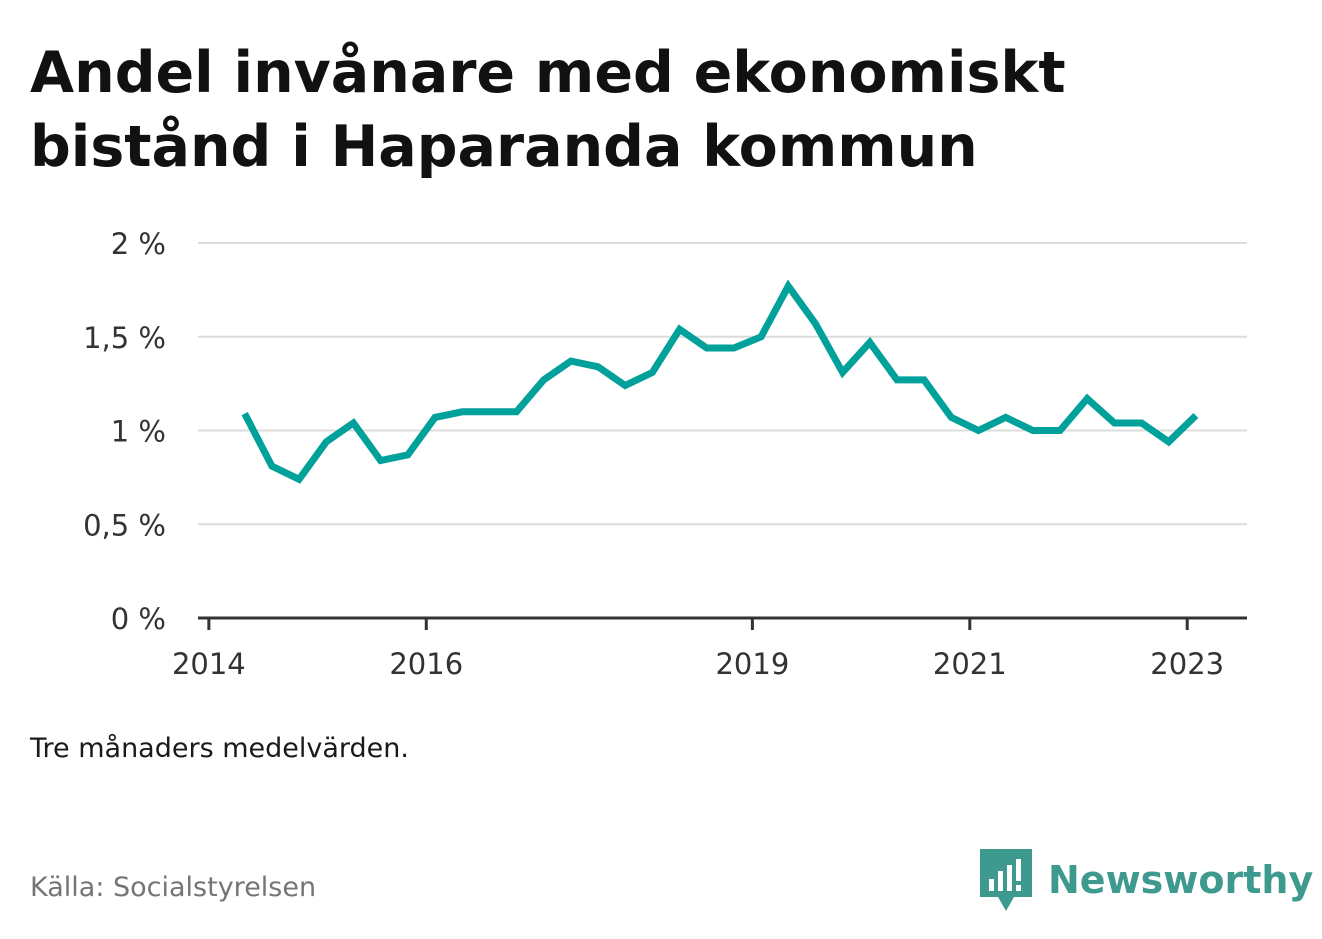 The height and width of the screenshot is (939, 1322). Describe the element at coordinates (1006, 880) in the screenshot. I see `bar-chart-speech-bubble-icon` at that location.